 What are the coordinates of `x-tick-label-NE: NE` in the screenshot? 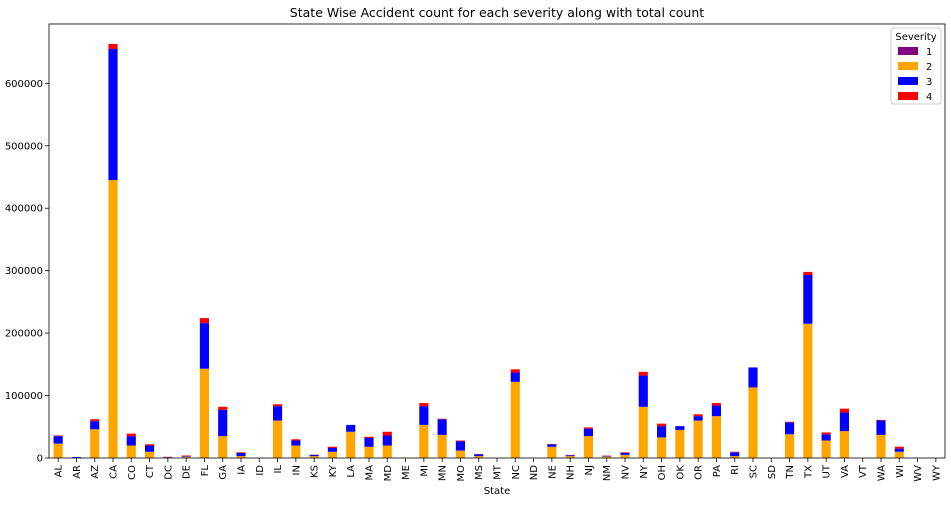 It's located at (552, 472).